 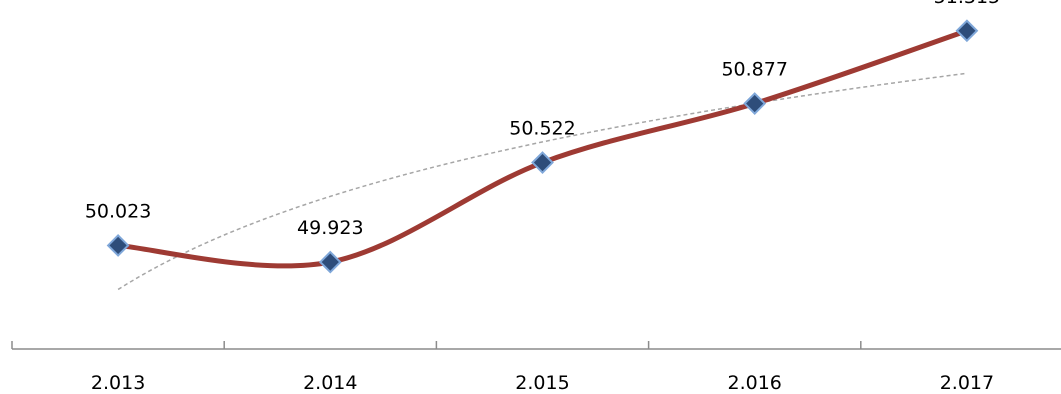 What do you see at coordinates (330, 228) in the screenshot?
I see `data-label: 49.923` at bounding box center [330, 228].